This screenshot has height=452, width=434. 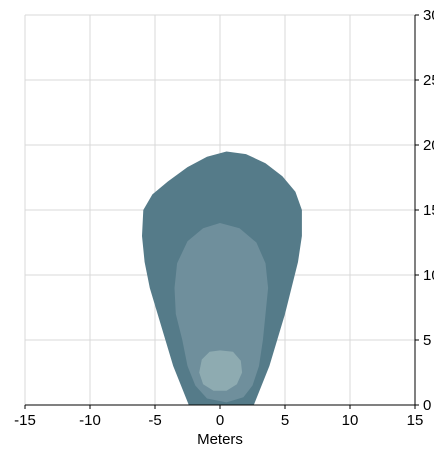 I want to click on x-axis-title: Meters, so click(x=220, y=439).